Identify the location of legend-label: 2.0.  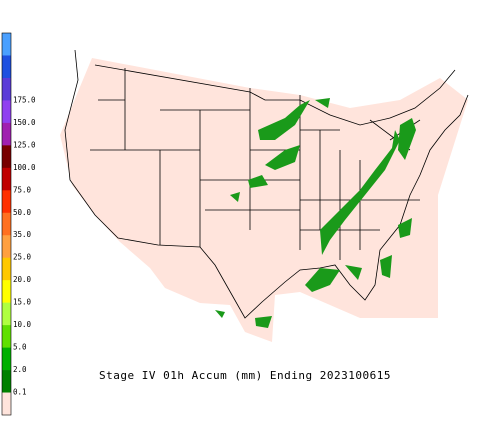
(20, 369).